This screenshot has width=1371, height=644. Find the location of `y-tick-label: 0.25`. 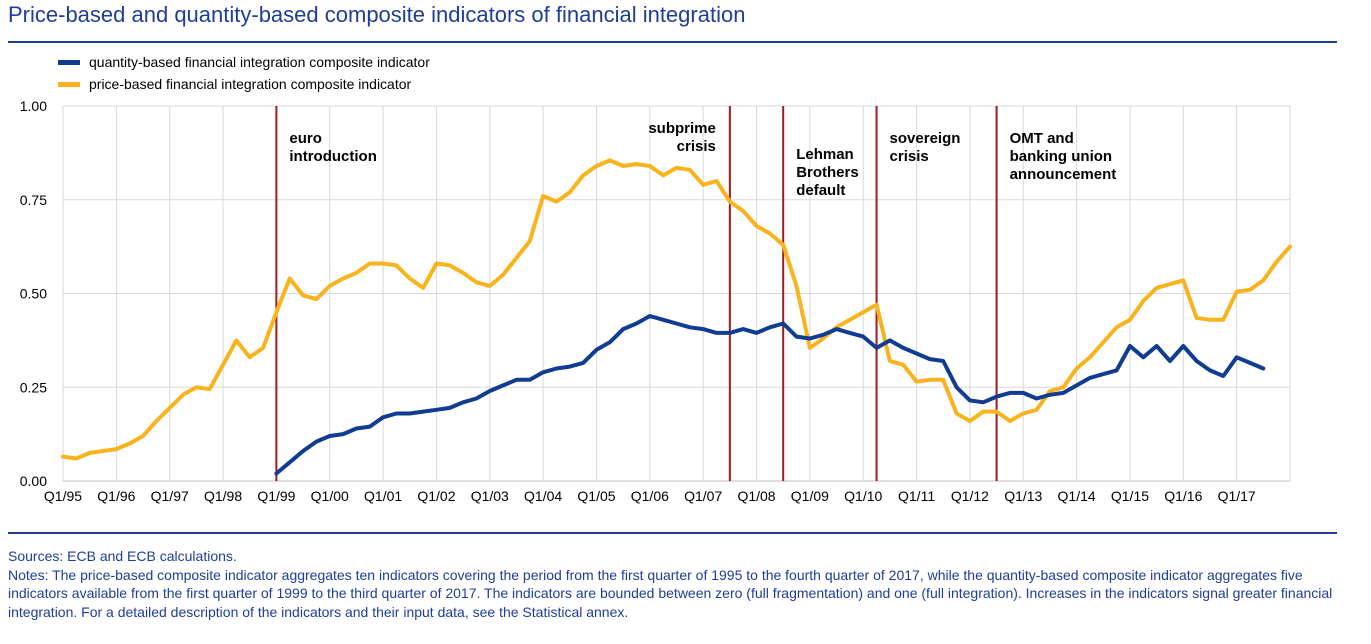

y-tick-label: 0.25 is located at coordinates (33, 387).